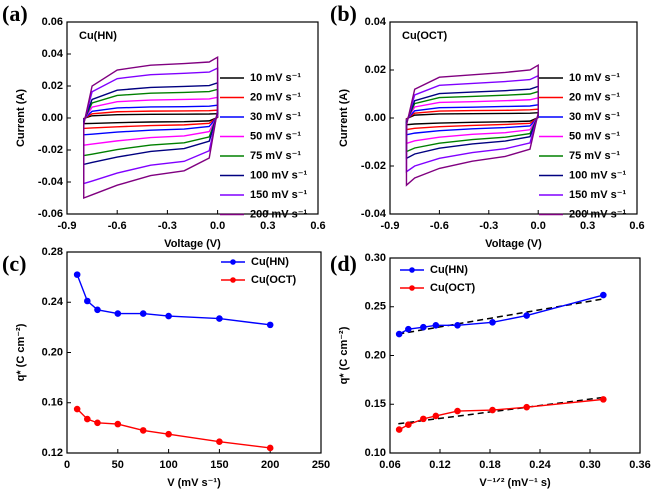 This screenshot has width=660, height=502. Describe the element at coordinates (594, 156) in the screenshot. I see `legend-label: 75 mV s⁻¹` at that location.